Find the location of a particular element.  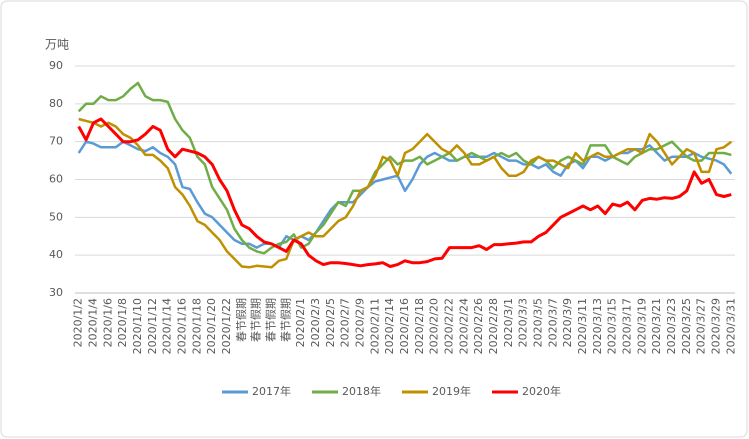

legend-label: 2019年 is located at coordinates (451, 391).